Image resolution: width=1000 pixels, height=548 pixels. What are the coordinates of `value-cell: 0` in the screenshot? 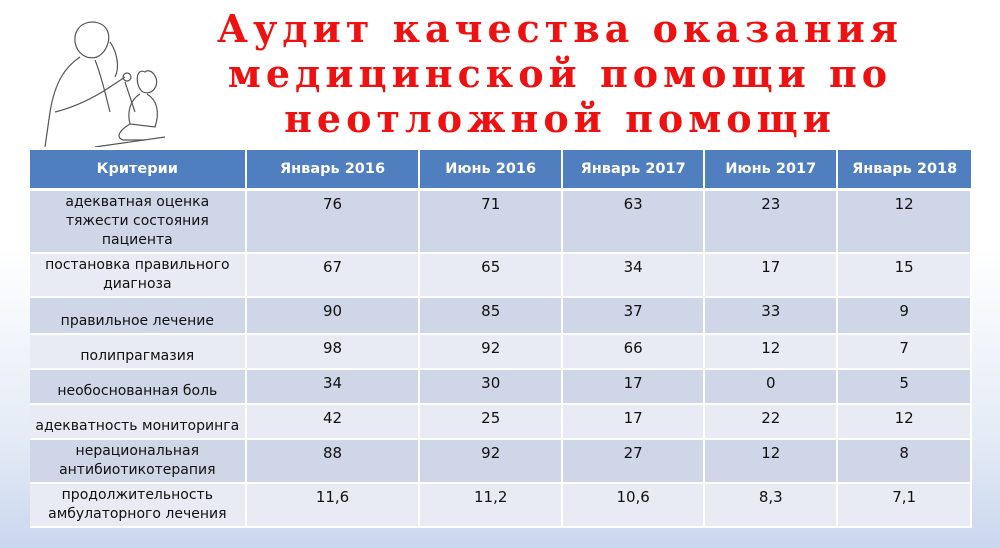 It's located at (771, 387).